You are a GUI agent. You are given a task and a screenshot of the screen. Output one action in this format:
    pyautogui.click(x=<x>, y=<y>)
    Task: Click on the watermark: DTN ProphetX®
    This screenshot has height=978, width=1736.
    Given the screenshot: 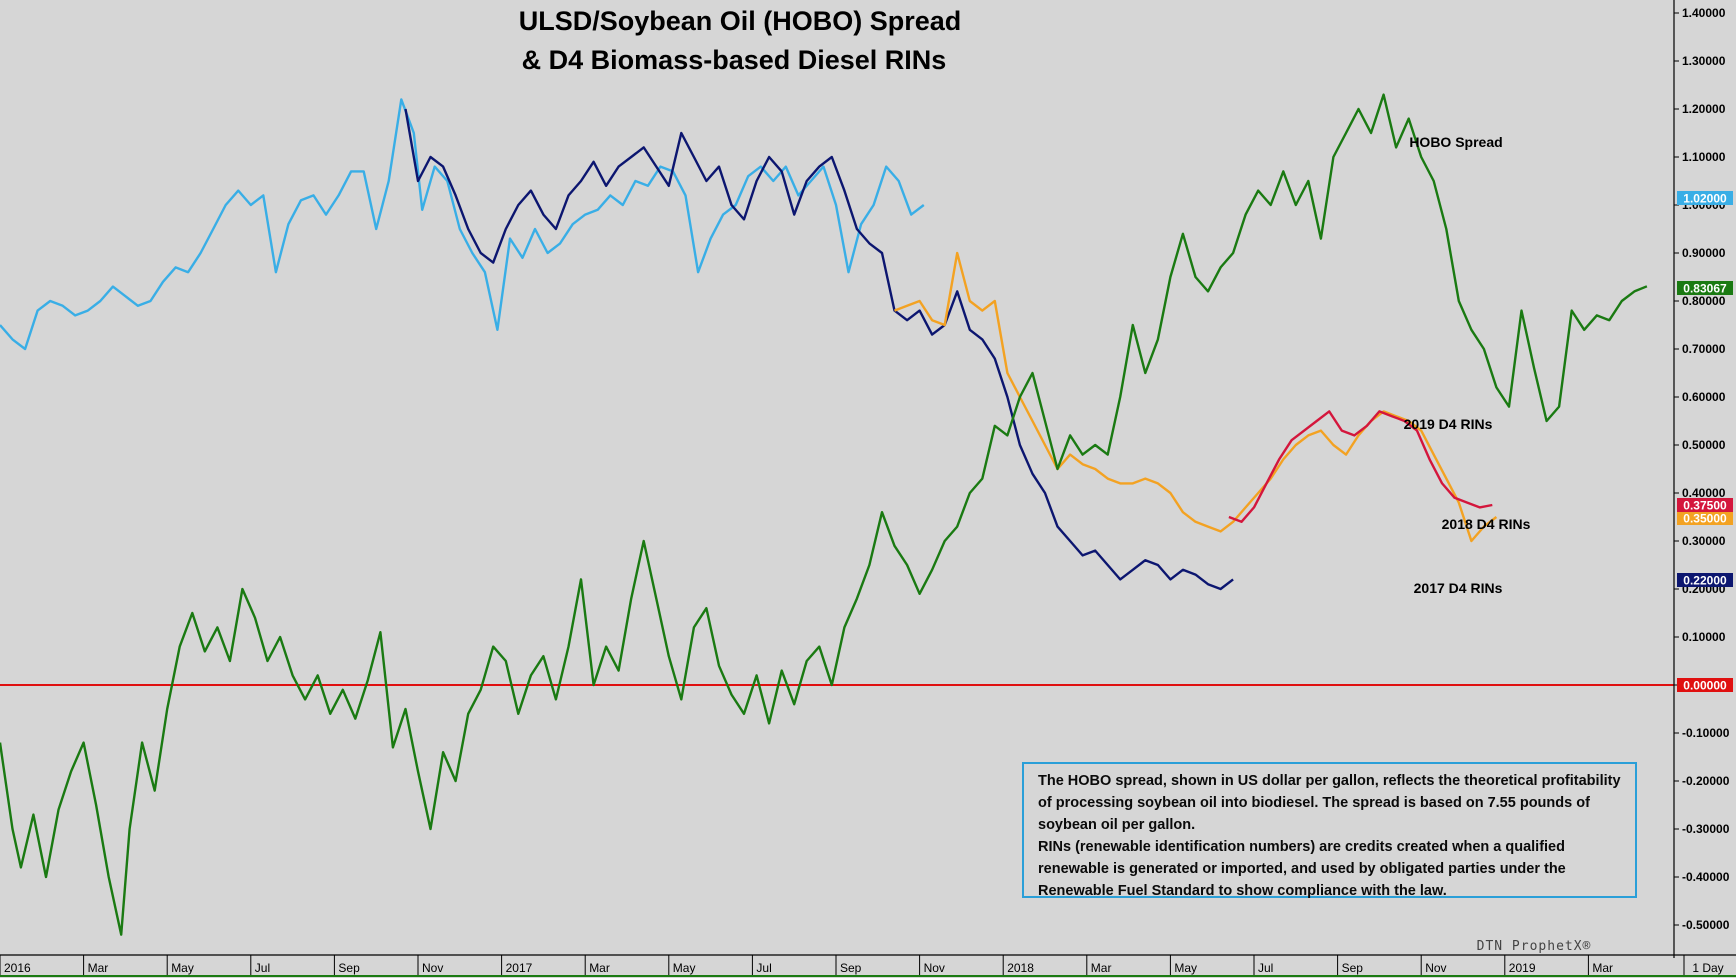 What is the action you would take?
    pyautogui.click(x=1534, y=946)
    